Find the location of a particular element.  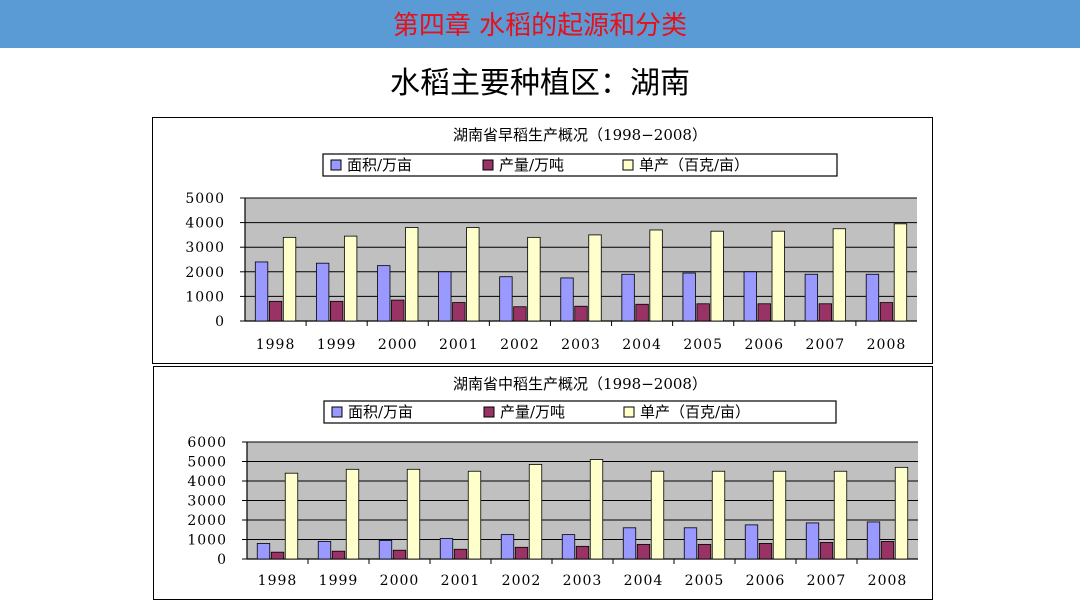

mid-xtick-label: 1999 is located at coordinates (339, 581).